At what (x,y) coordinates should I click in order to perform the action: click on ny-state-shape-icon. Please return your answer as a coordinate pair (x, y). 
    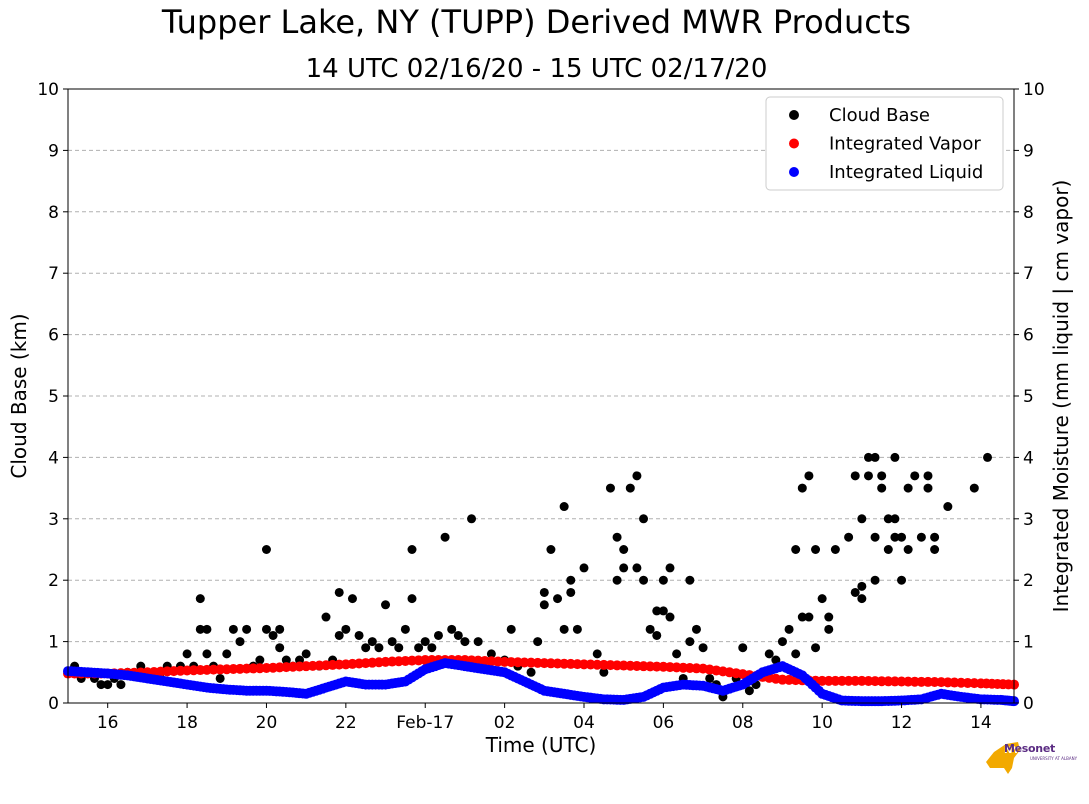
    Looking at the image, I should click on (1003, 758).